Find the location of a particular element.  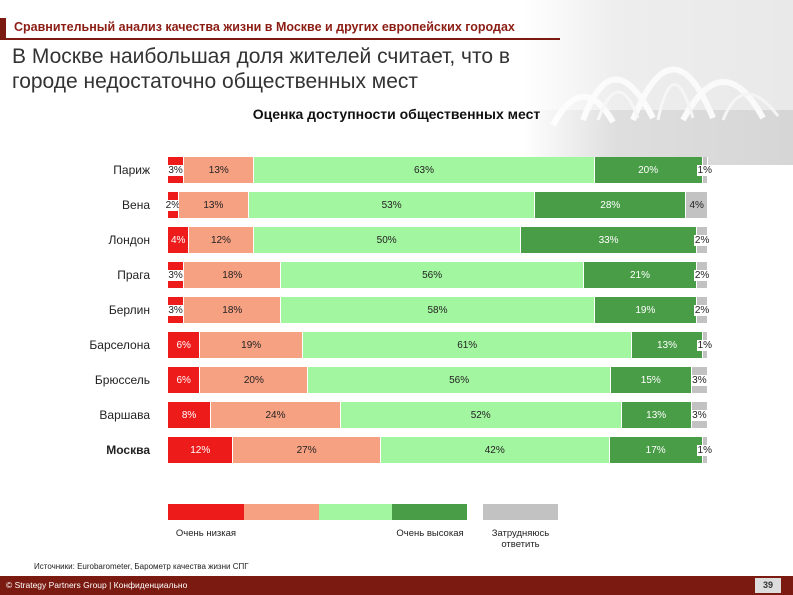

bar-segment: 42% is located at coordinates (495, 450).